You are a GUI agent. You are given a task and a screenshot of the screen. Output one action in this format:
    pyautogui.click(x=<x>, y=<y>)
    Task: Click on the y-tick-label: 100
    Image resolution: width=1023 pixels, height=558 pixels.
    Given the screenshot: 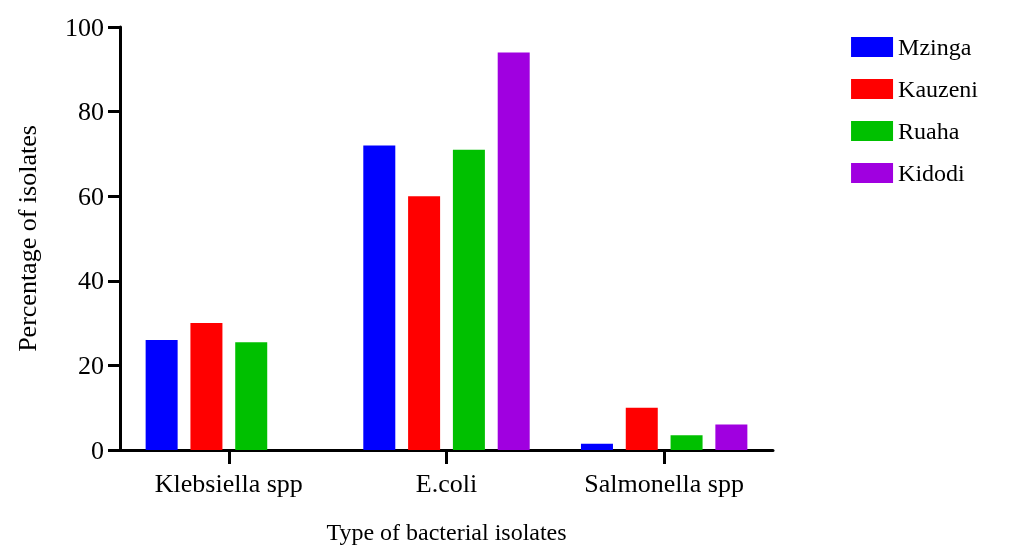 What is the action you would take?
    pyautogui.click(x=84, y=27)
    